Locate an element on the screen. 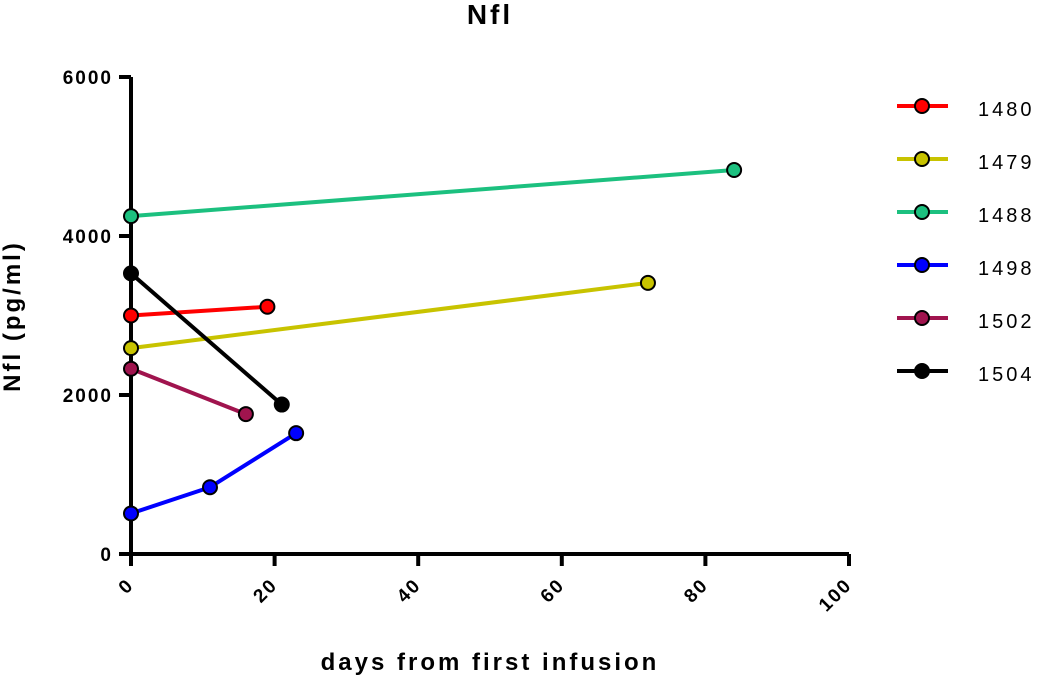 This screenshot has height=676, width=1040. legend-item: 1480 is located at coordinates (966, 109).